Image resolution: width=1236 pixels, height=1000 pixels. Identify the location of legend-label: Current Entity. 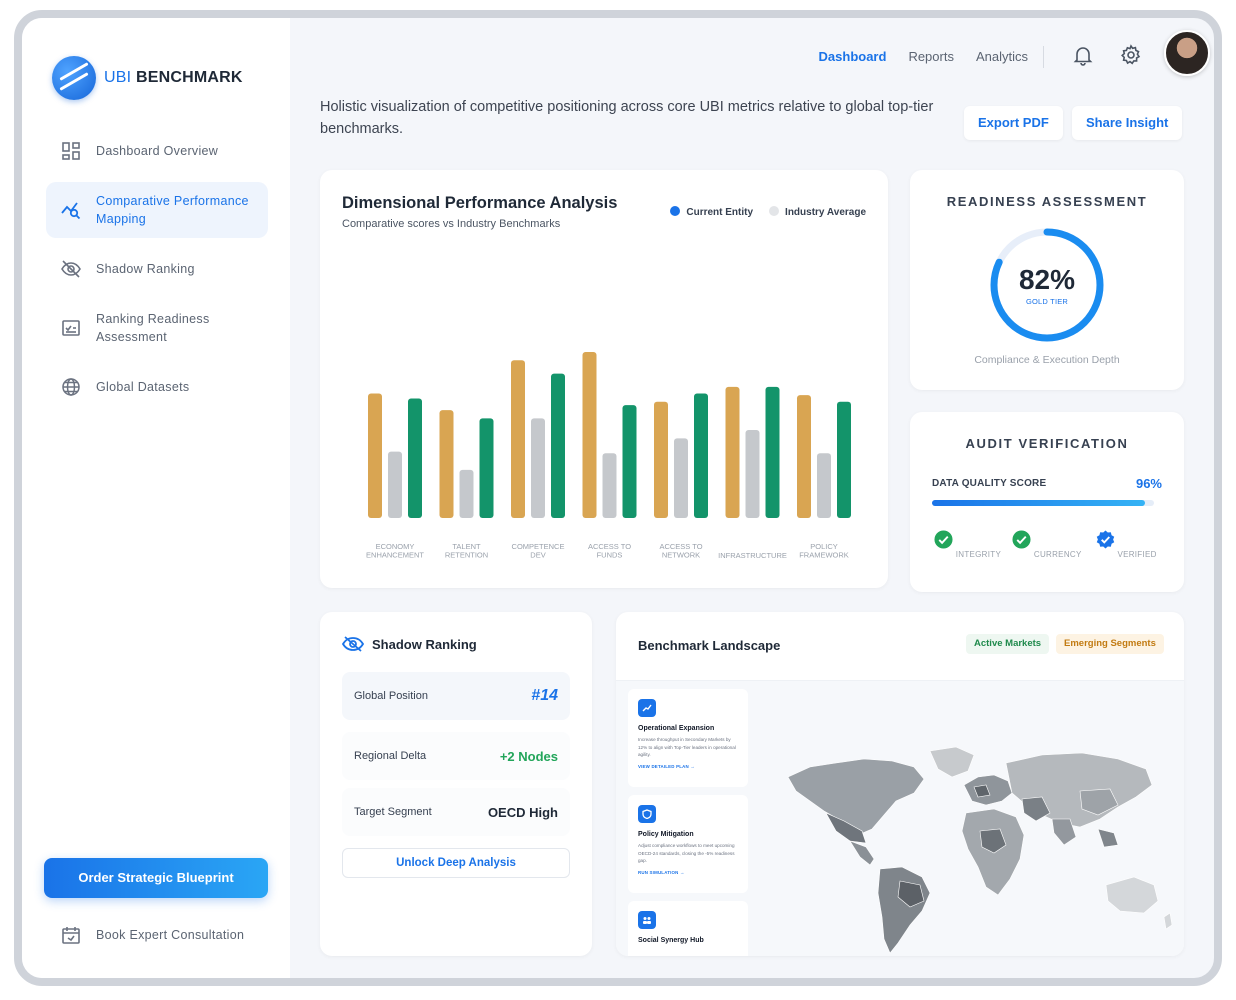
(720, 212).